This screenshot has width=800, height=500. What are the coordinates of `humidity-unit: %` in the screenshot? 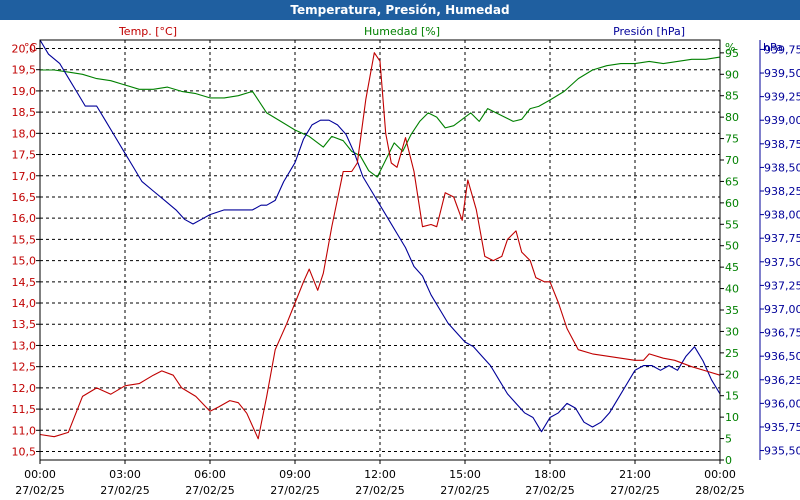 It's located at (730, 47).